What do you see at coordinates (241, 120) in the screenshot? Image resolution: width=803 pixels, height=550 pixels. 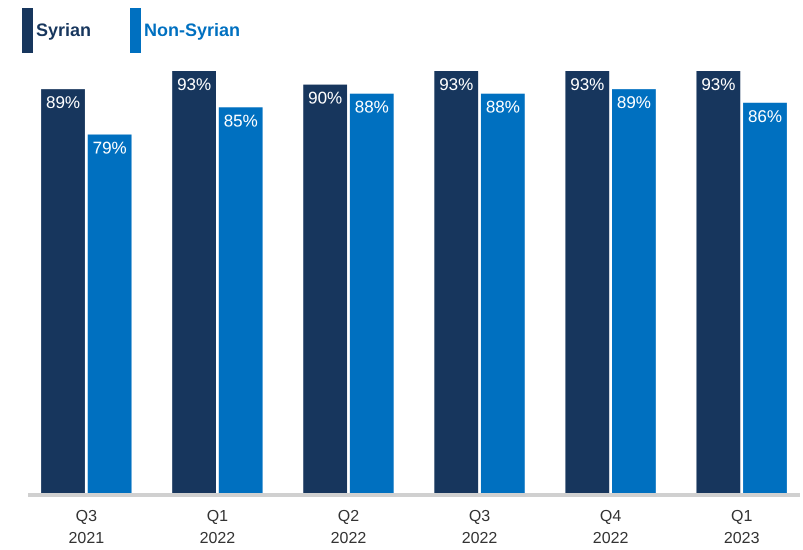 I see `data-label: 85%` at bounding box center [241, 120].